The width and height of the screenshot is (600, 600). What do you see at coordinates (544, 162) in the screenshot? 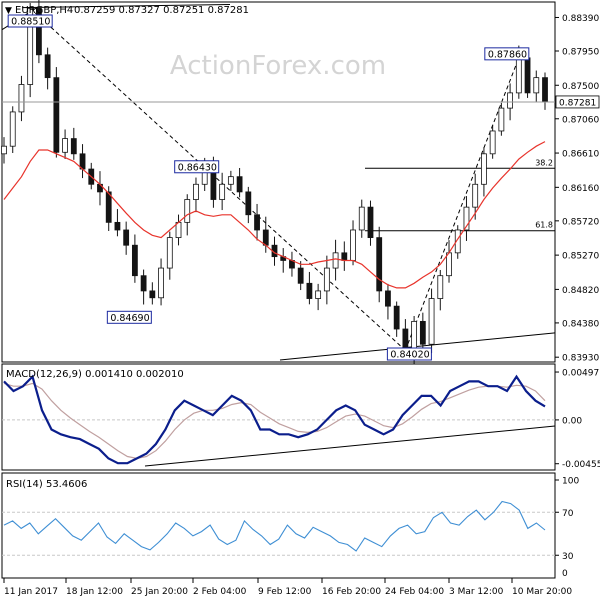
I see `fib-level-label: 38.2` at bounding box center [544, 162].